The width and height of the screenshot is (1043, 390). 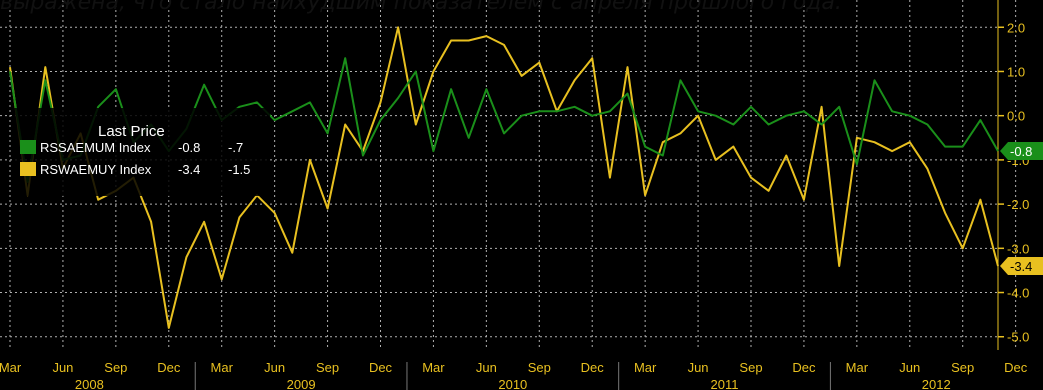 I want to click on y-tick-label: -3.0, so click(x=1018, y=248).